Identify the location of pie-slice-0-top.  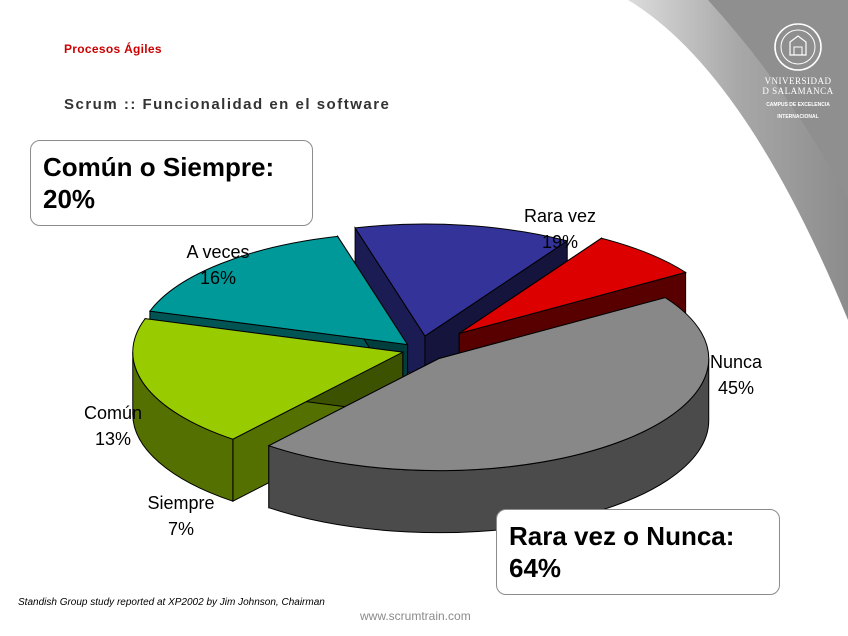
(488, 384).